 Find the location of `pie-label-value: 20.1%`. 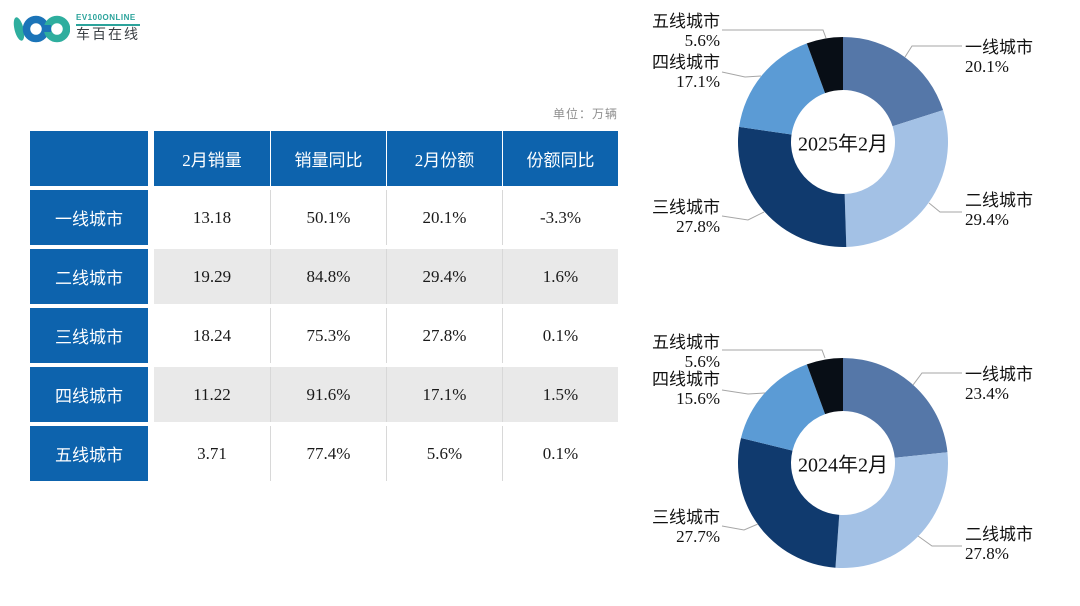

pie-label-value: 20.1% is located at coordinates (987, 66).